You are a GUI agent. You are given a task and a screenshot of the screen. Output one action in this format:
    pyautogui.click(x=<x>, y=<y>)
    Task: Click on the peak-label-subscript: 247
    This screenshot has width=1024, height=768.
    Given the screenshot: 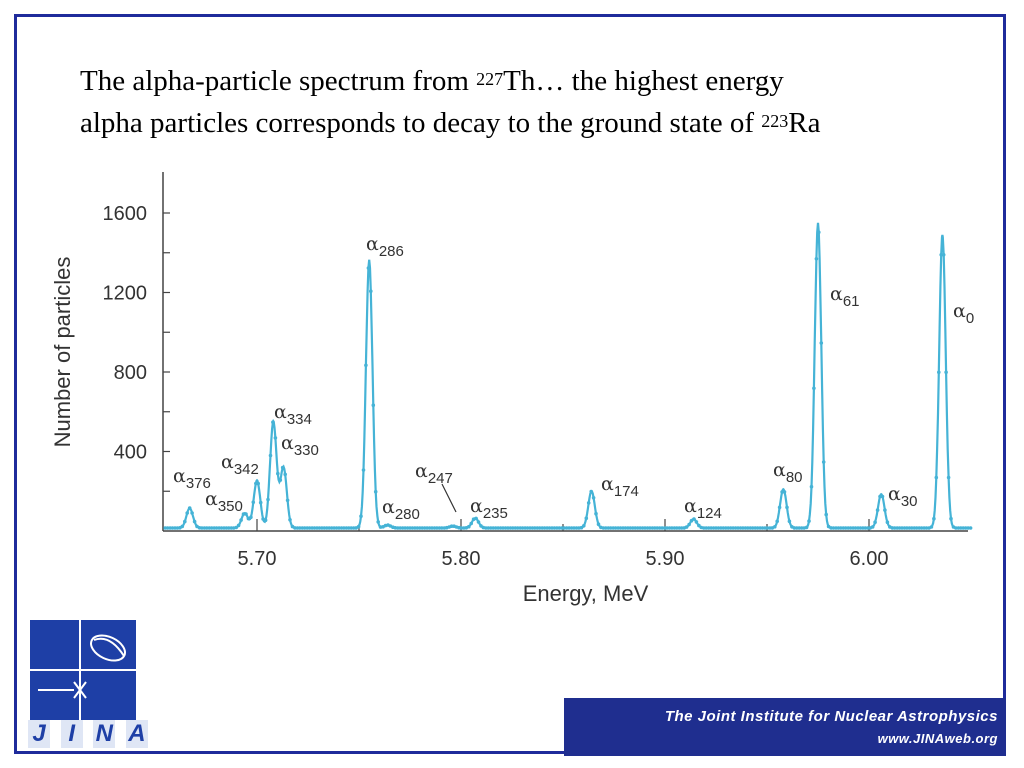 What is the action you would take?
    pyautogui.click(x=440, y=478)
    